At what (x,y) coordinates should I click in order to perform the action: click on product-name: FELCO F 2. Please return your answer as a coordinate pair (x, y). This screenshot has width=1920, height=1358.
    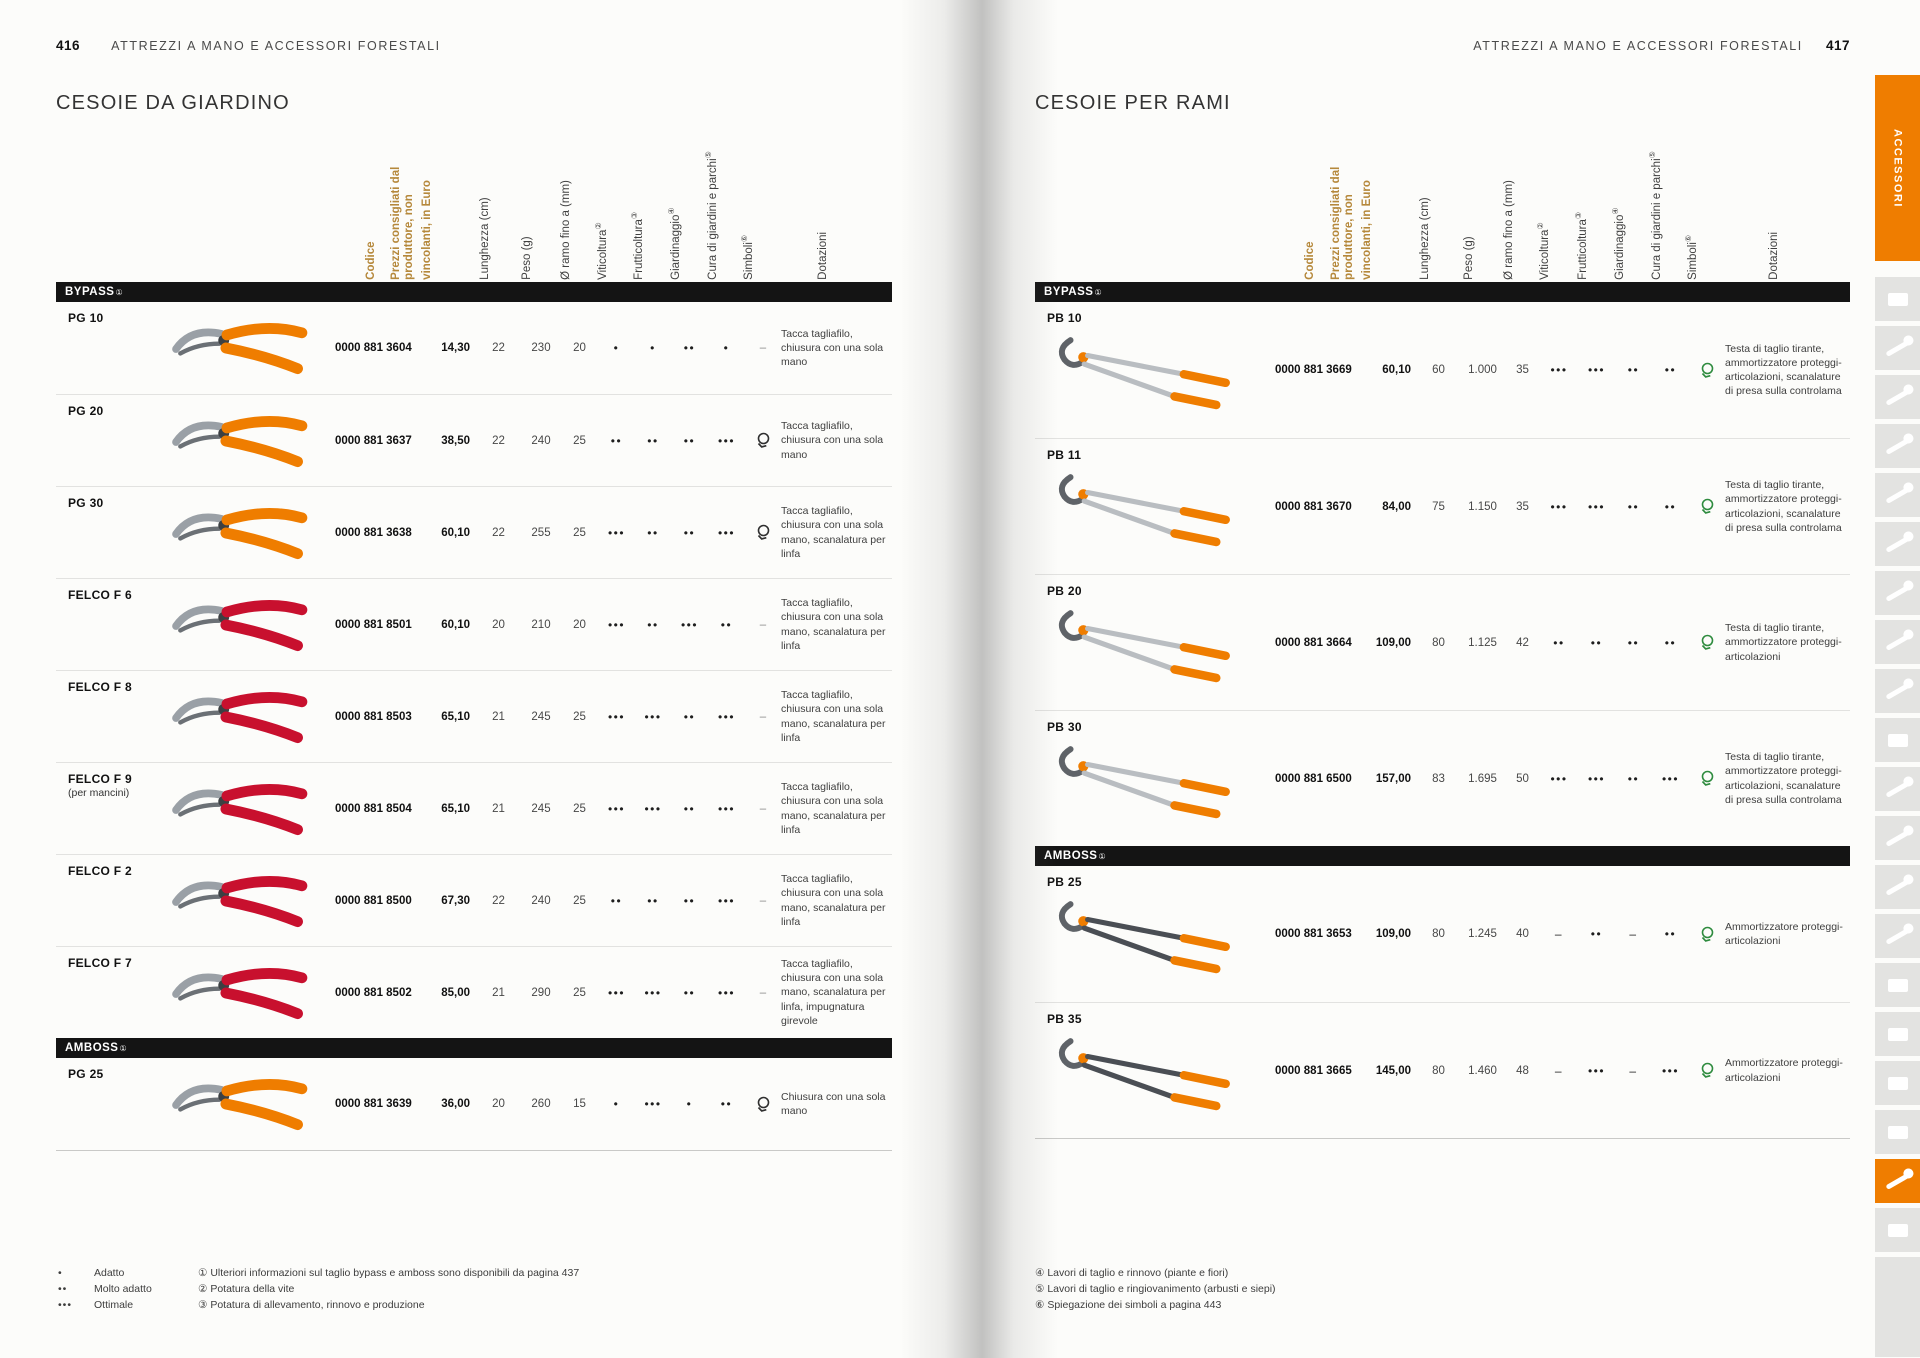
    Looking at the image, I should click on (100, 871).